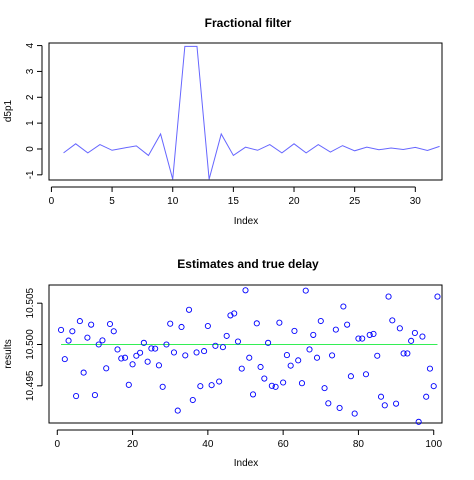  Describe the element at coordinates (248, 23) in the screenshot. I see `chart-title: Fractional filter` at that location.